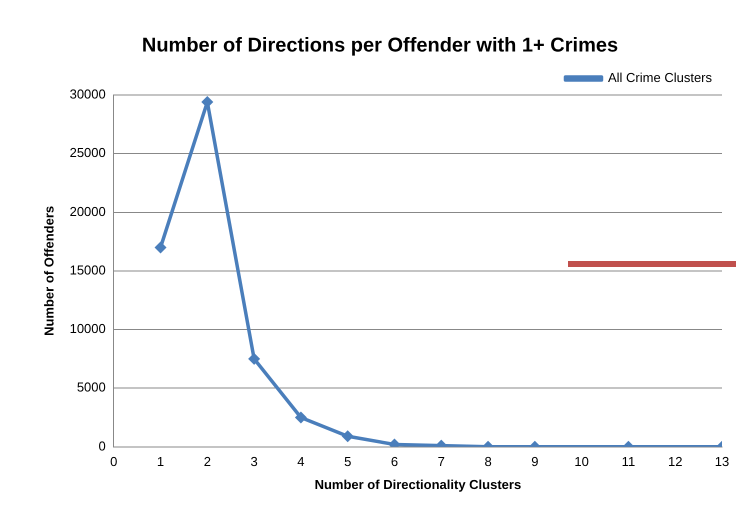  Describe the element at coordinates (660, 78) in the screenshot. I see `legend-label: All Crime Clusters` at that location.